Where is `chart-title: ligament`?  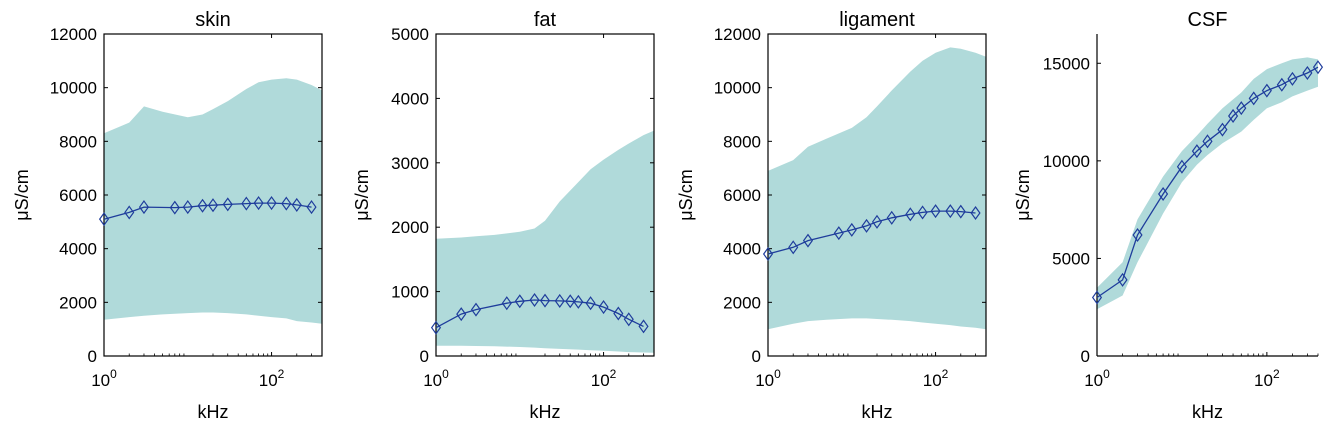 chart-title: ligament is located at coordinates (877, 20).